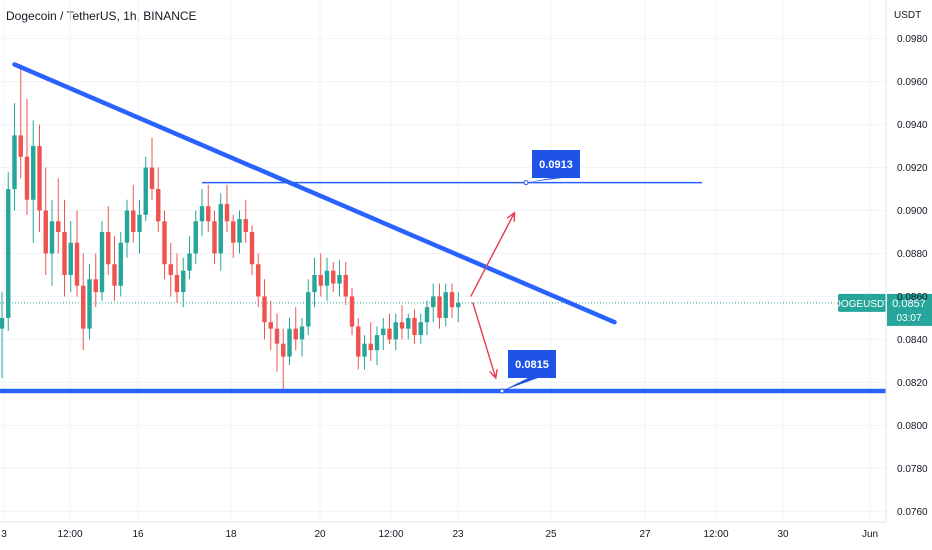 The width and height of the screenshot is (932, 550). I want to click on price-tick-label: 0.0880, so click(912, 254).